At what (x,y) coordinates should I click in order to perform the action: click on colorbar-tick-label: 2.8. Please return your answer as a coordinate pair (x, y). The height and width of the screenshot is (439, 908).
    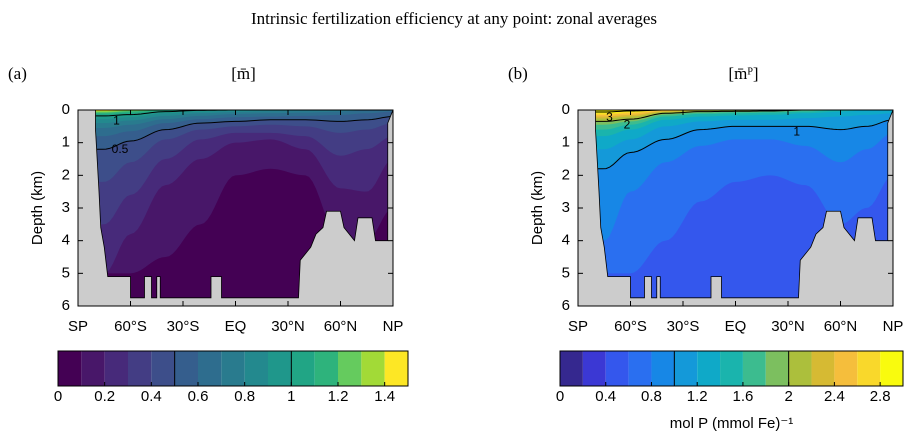
    Looking at the image, I should click on (880, 396).